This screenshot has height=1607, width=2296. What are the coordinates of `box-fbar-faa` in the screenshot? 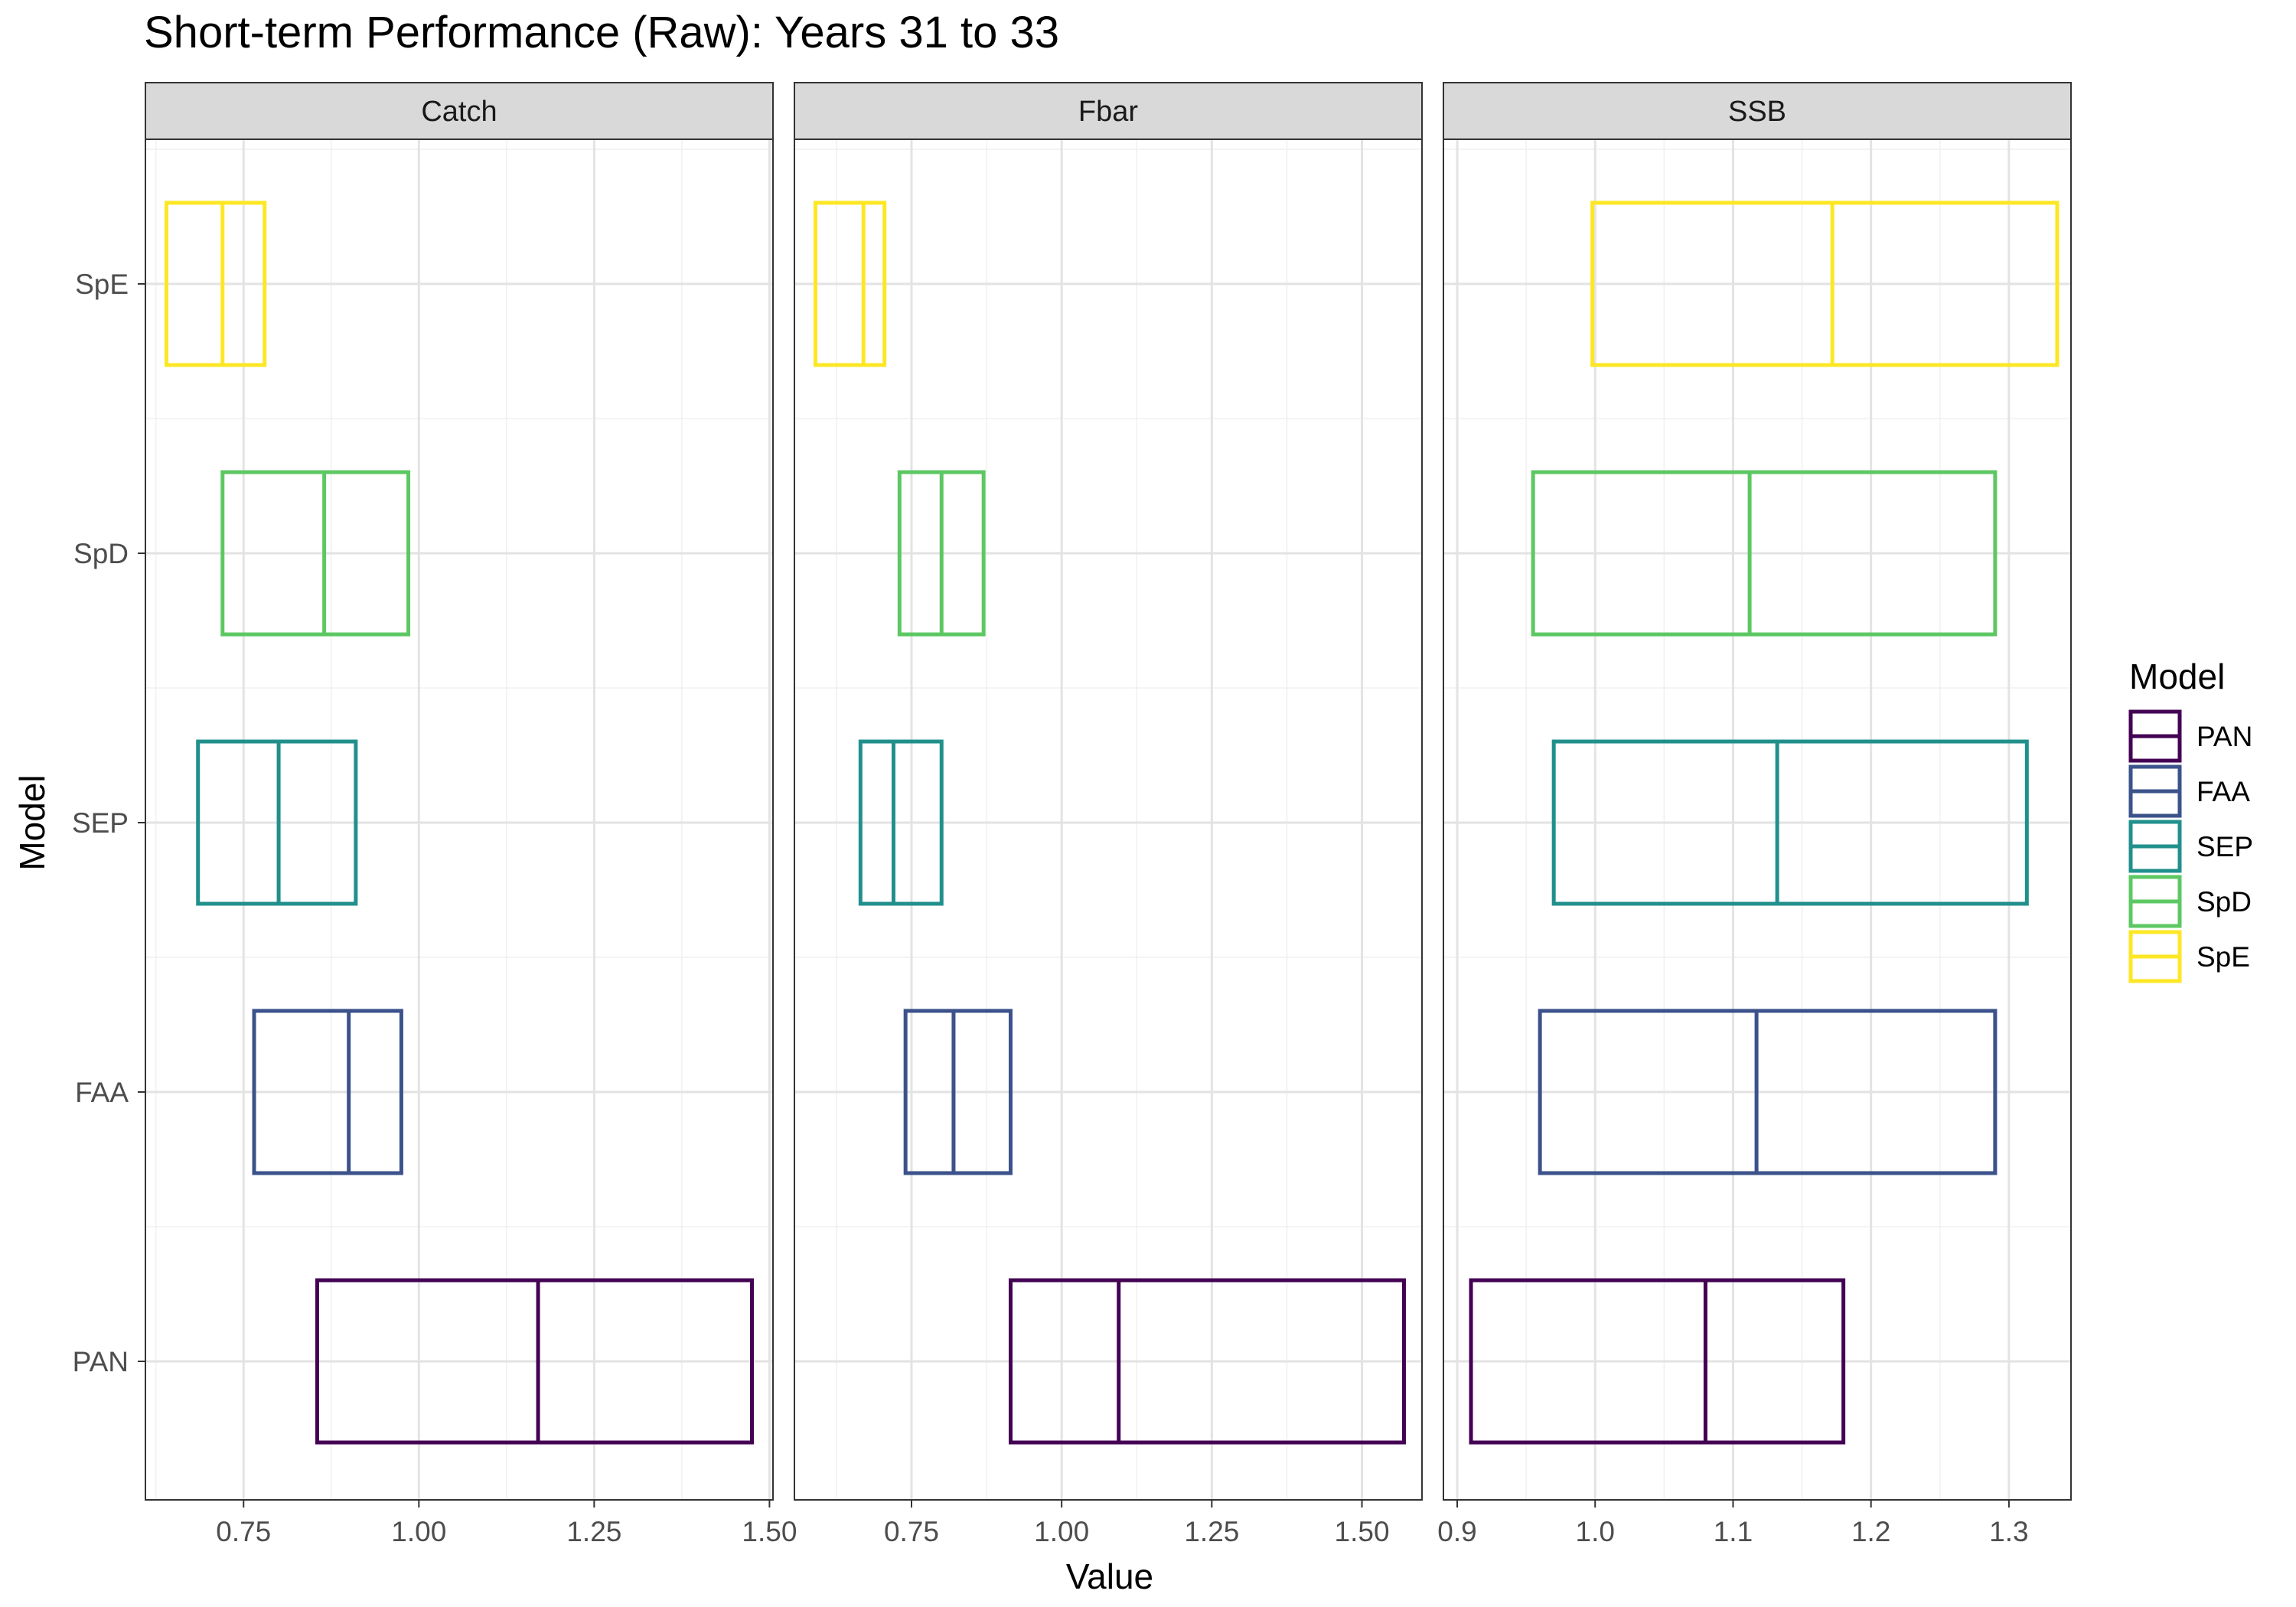 It's located at (958, 1092).